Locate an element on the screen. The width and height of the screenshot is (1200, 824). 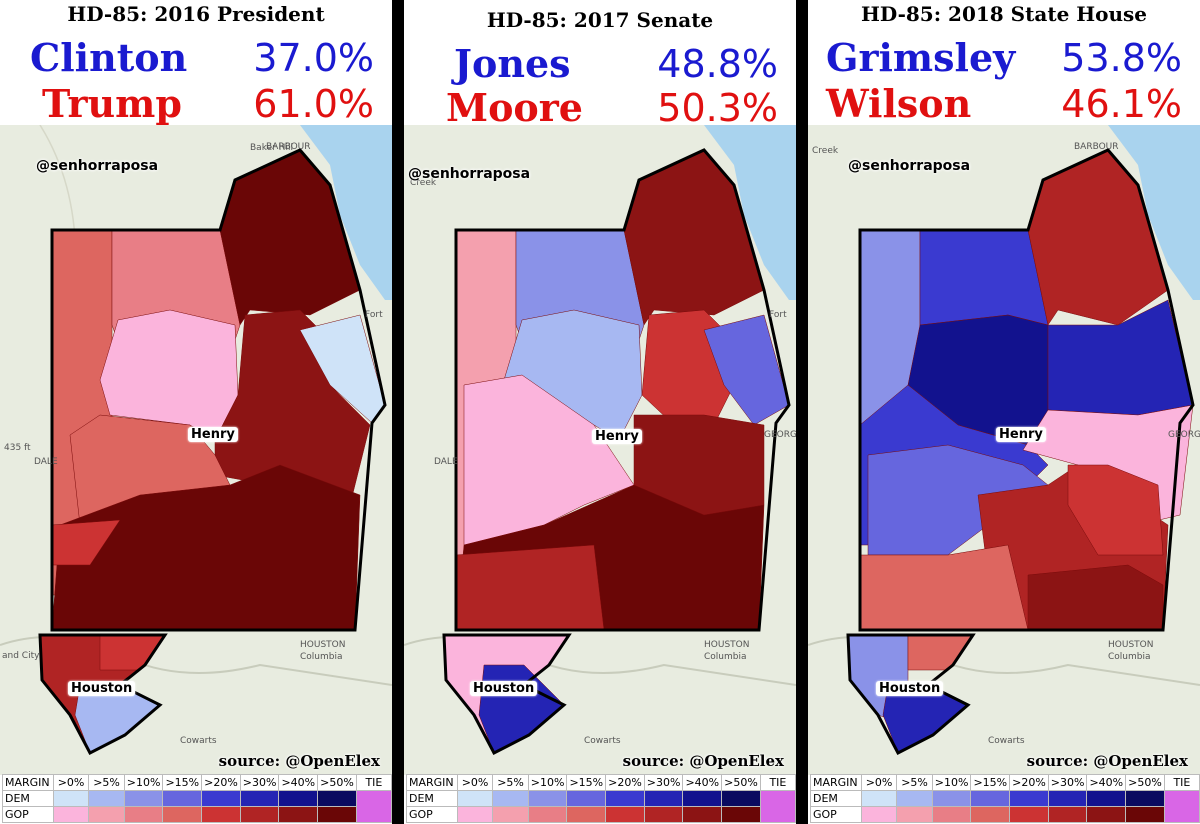
legend-bin: >30% is located at coordinates (663, 782).